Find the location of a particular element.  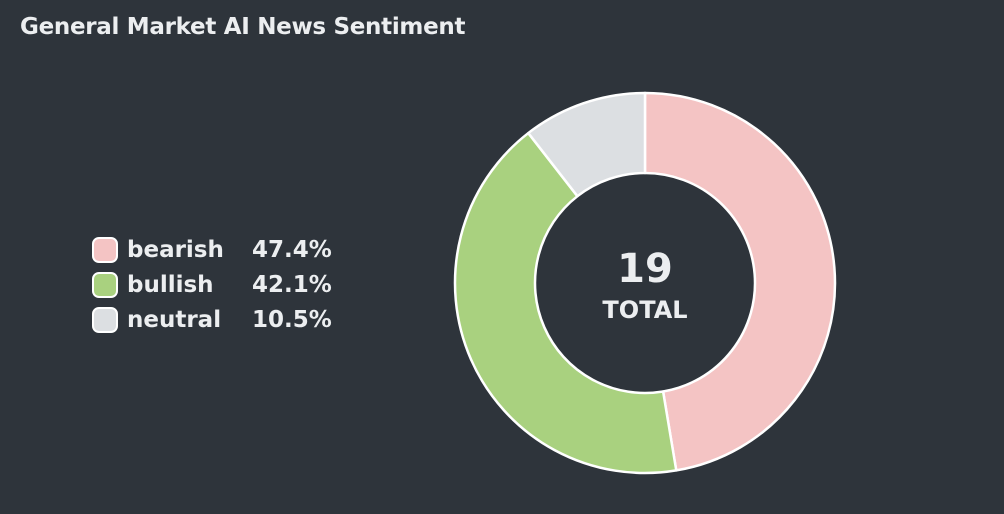

legend-label-bullish: bullish is located at coordinates (170, 284).